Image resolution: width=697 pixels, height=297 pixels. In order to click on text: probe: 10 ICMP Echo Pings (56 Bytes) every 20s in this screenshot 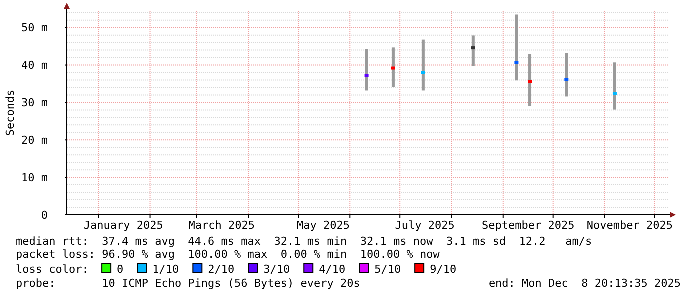, I will do `click(188, 283)`.